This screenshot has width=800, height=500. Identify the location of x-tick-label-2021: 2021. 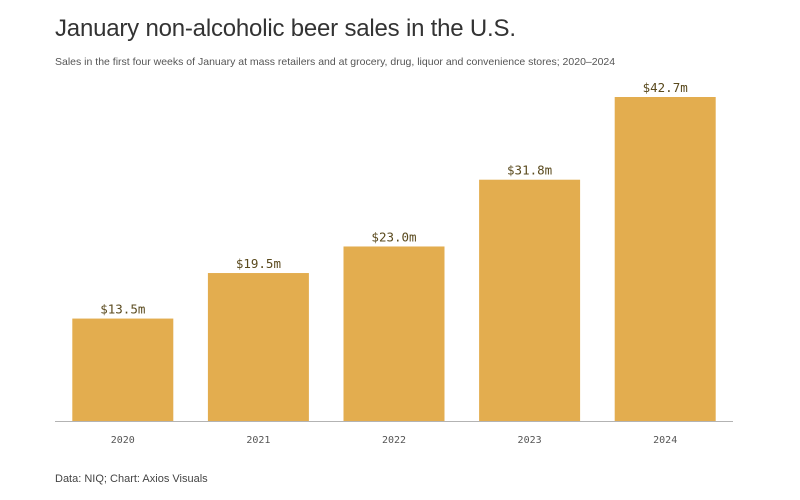
(258, 440).